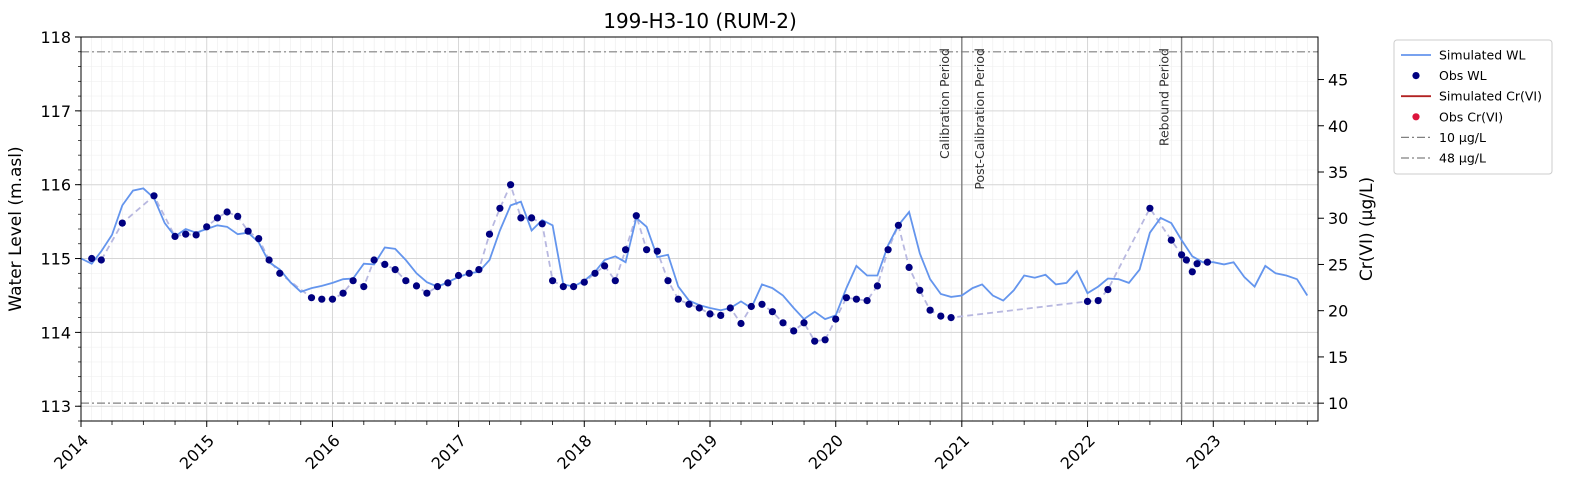 The image size is (1572, 489). I want to click on y2-tick-label: 15, so click(1338, 357).